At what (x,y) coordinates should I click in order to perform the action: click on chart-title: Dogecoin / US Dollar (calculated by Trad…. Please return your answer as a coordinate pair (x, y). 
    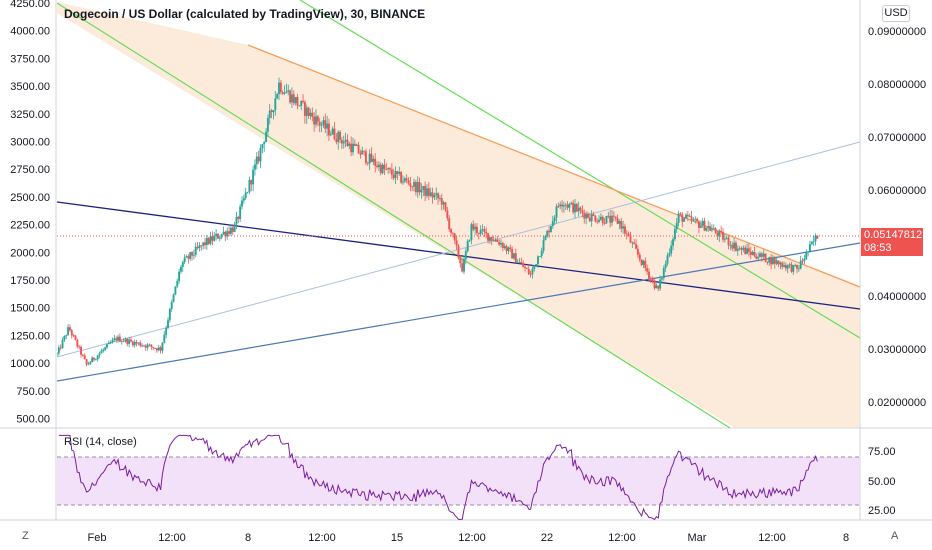
    Looking at the image, I should click on (245, 14).